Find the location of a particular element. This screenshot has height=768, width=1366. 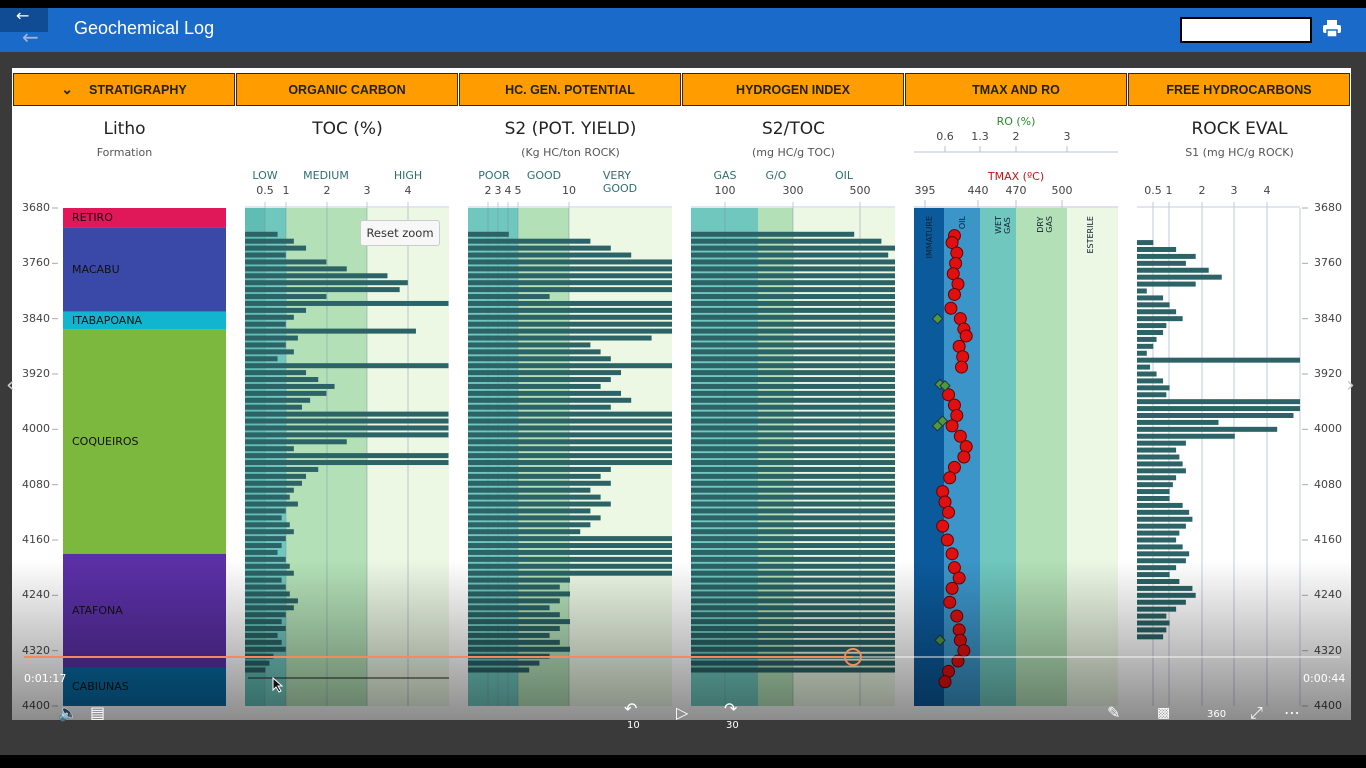

play-icon: ▷ is located at coordinates (682, 712).